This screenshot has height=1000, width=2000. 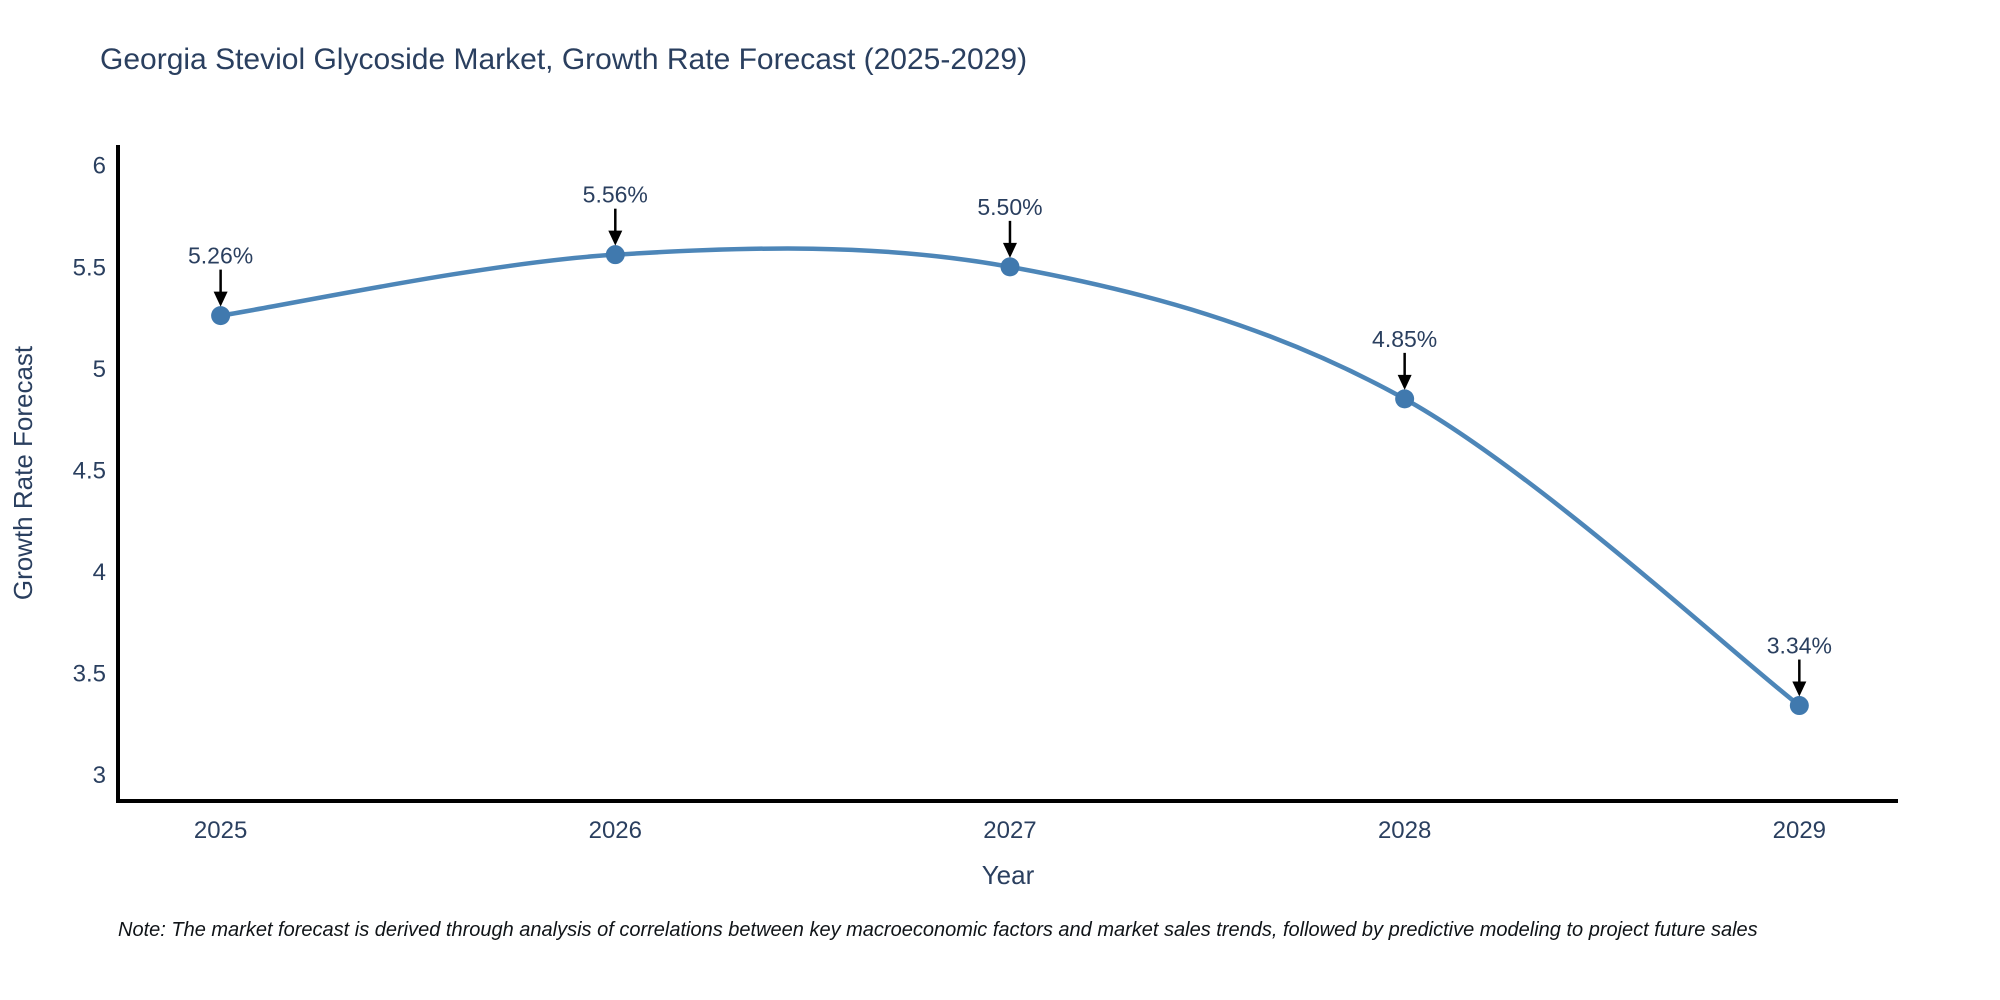 I want to click on x-tick-label: 2025, so click(x=220, y=830).